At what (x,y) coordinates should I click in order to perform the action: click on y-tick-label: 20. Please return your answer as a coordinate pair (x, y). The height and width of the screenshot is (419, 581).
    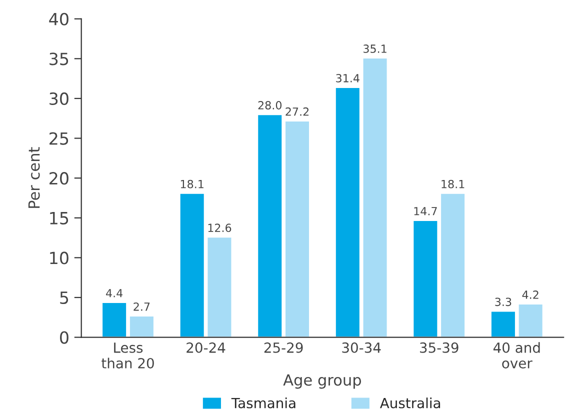
    Looking at the image, I should click on (59, 178).